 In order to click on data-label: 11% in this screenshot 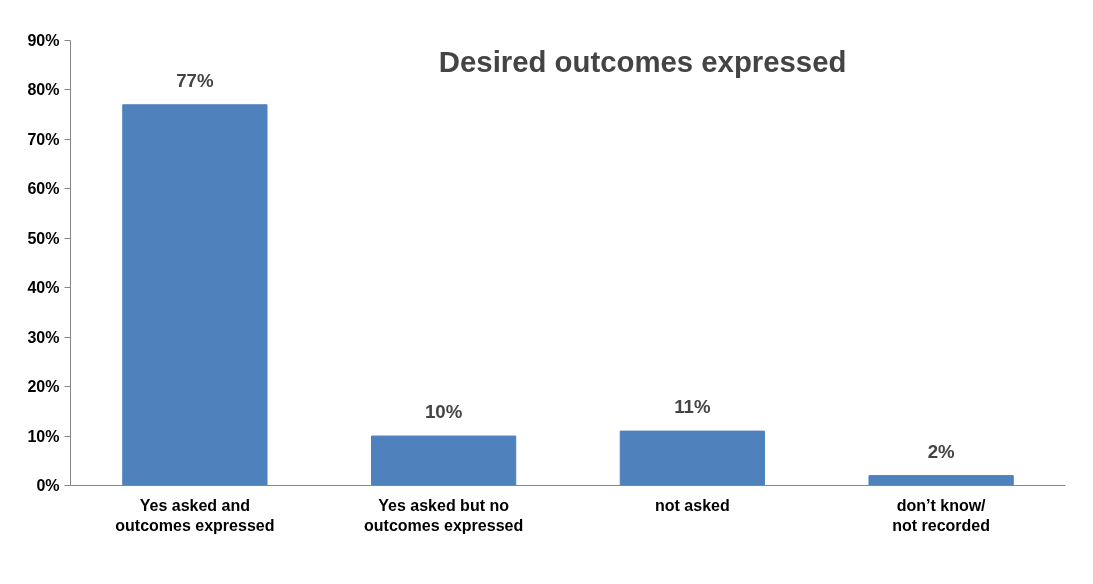, I will do `click(692, 407)`.